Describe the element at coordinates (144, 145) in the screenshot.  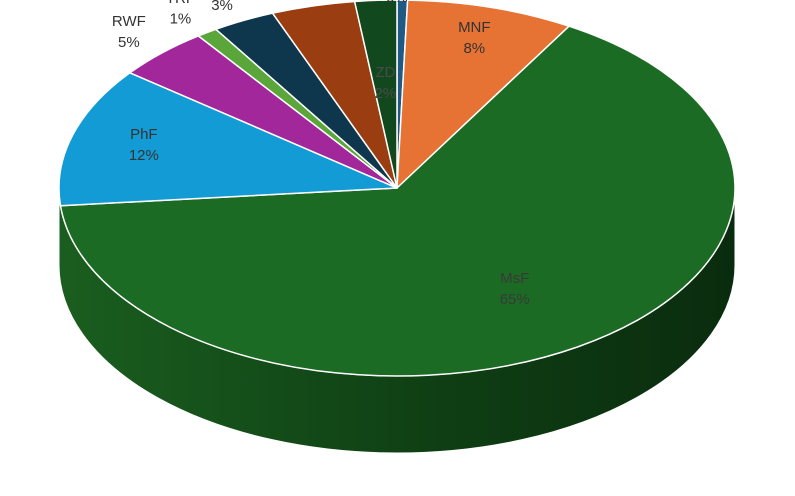
I see `slice-label-phf: PhF 12%` at that location.